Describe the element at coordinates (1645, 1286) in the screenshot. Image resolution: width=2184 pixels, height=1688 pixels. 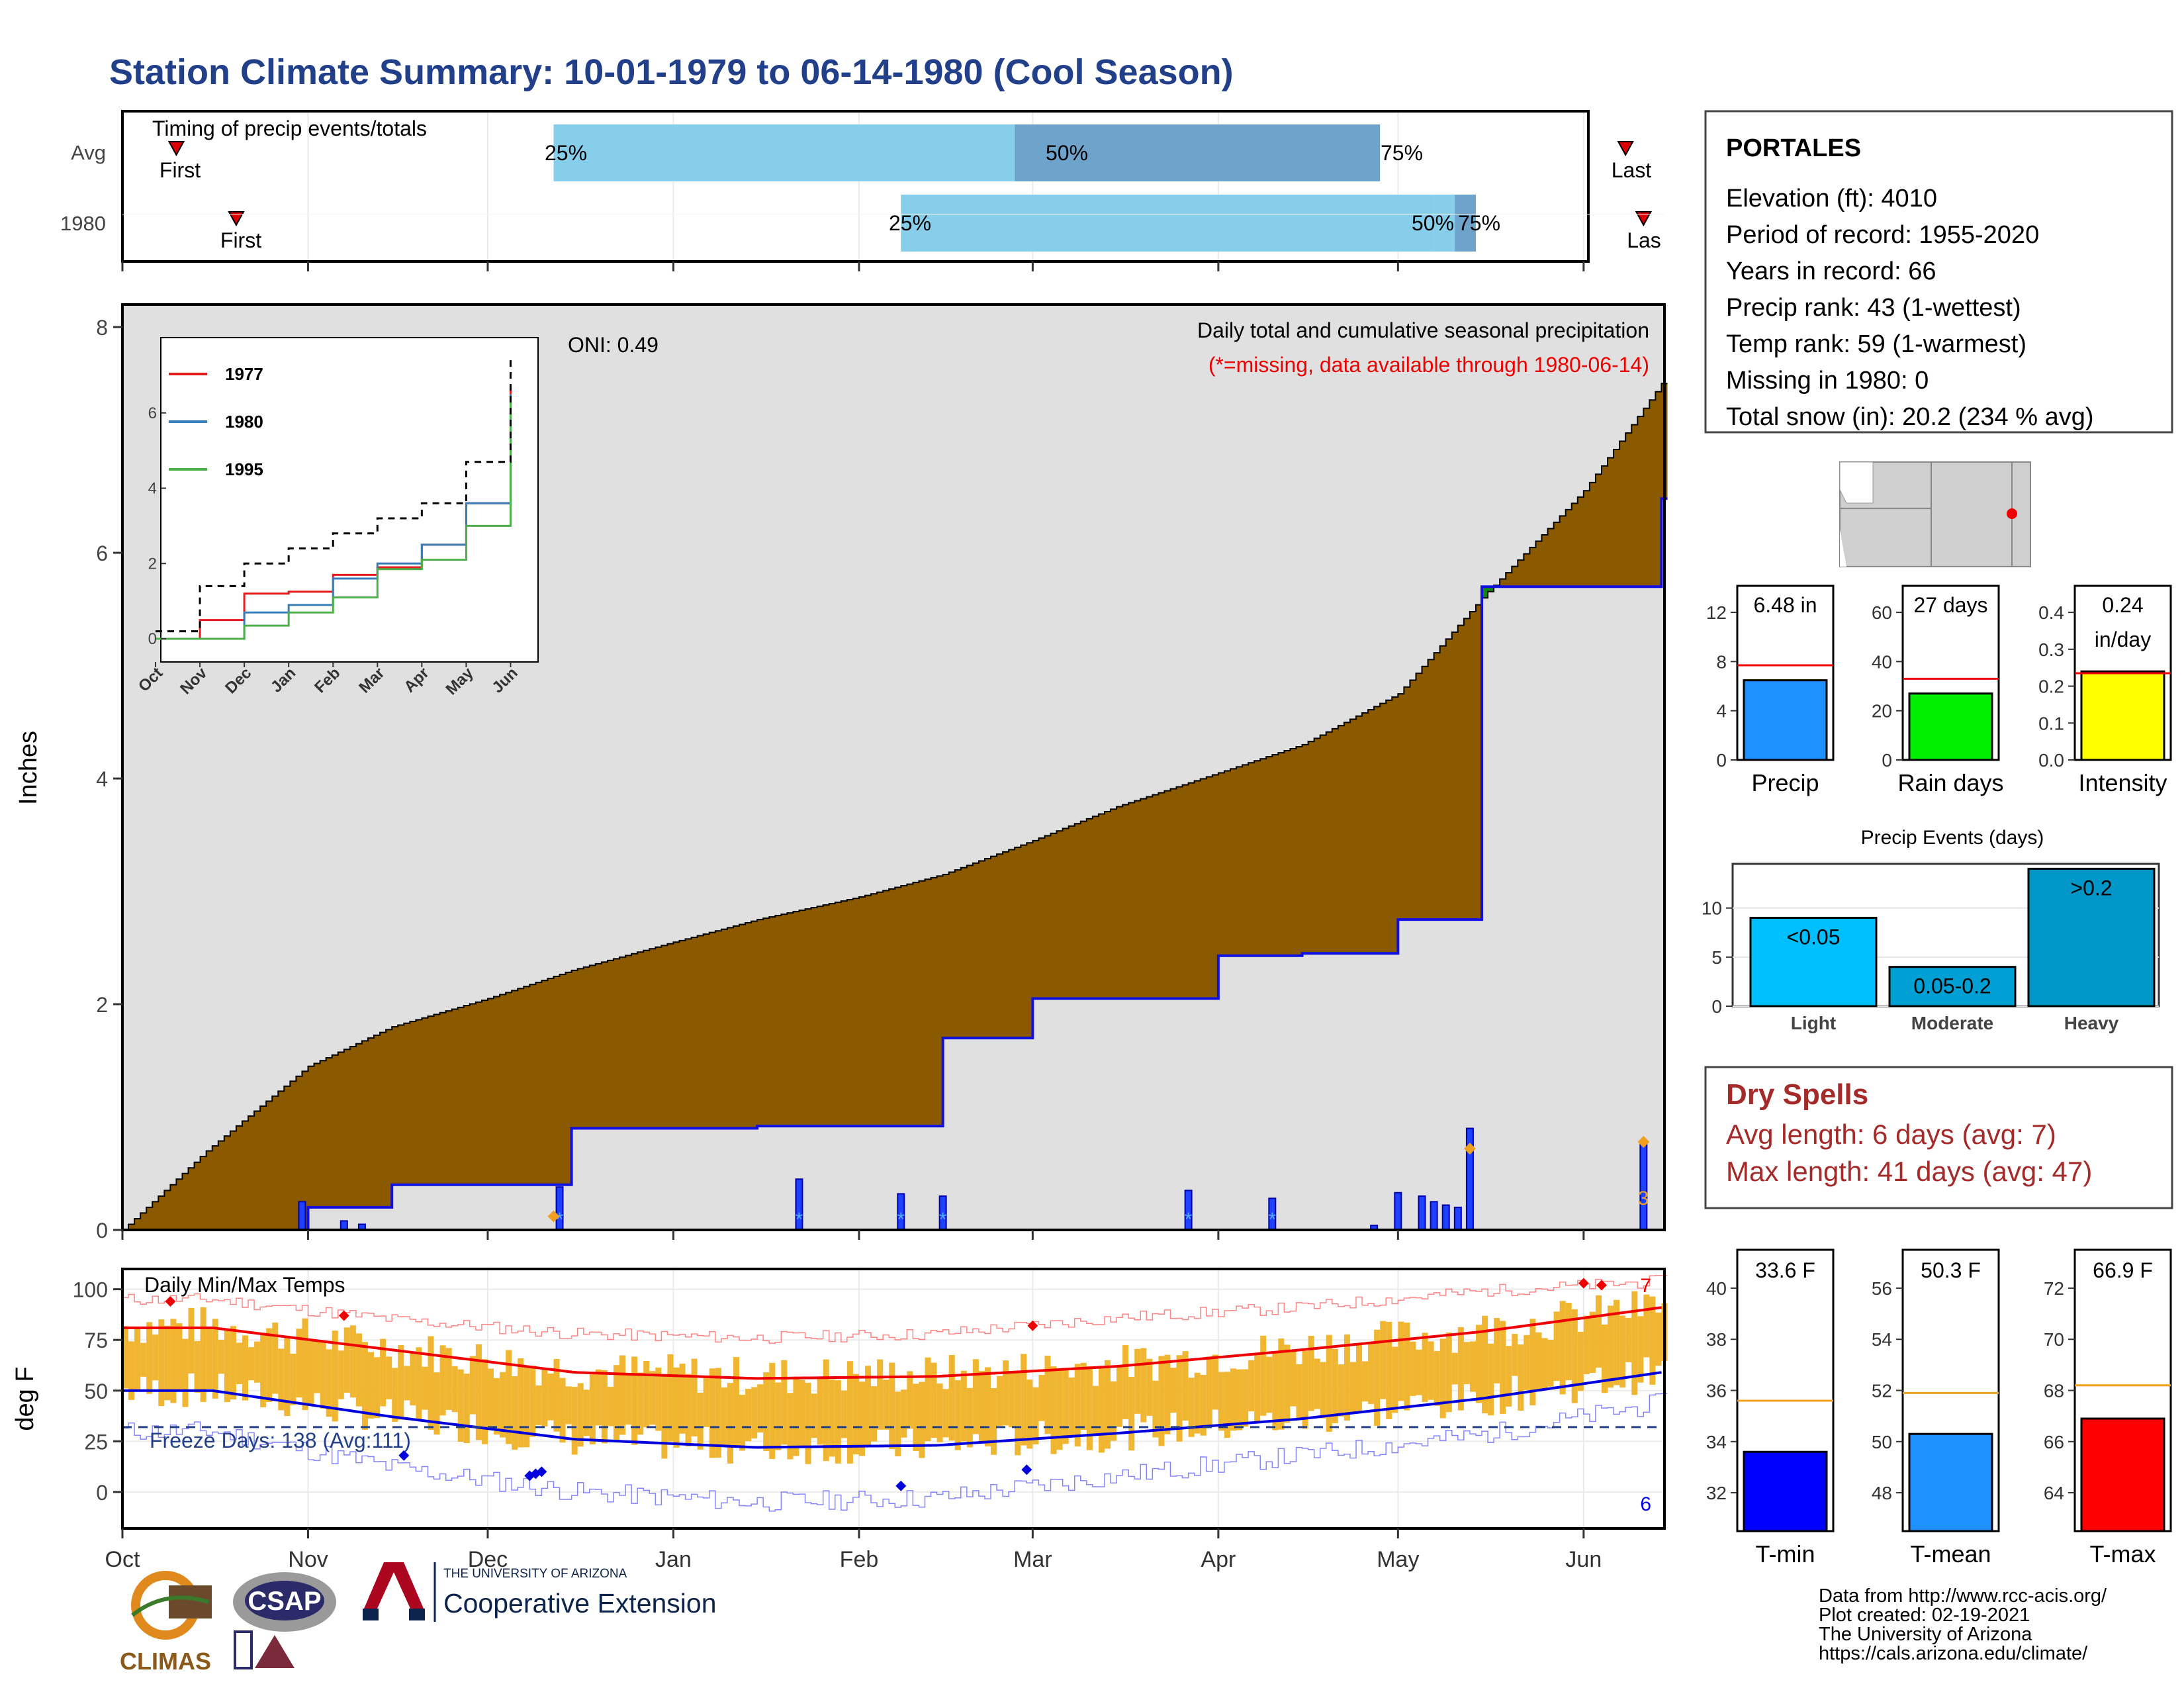
I see `hot-days-count: 7` at that location.